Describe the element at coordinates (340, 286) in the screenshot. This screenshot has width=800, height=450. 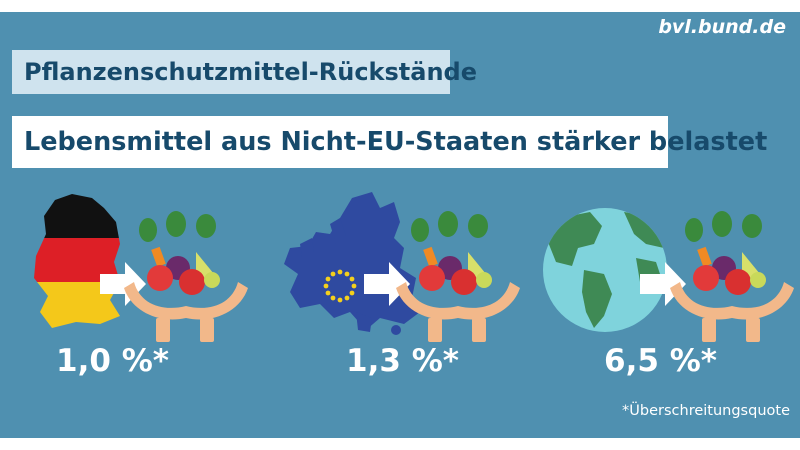
I see `eu-stars-icon` at that location.